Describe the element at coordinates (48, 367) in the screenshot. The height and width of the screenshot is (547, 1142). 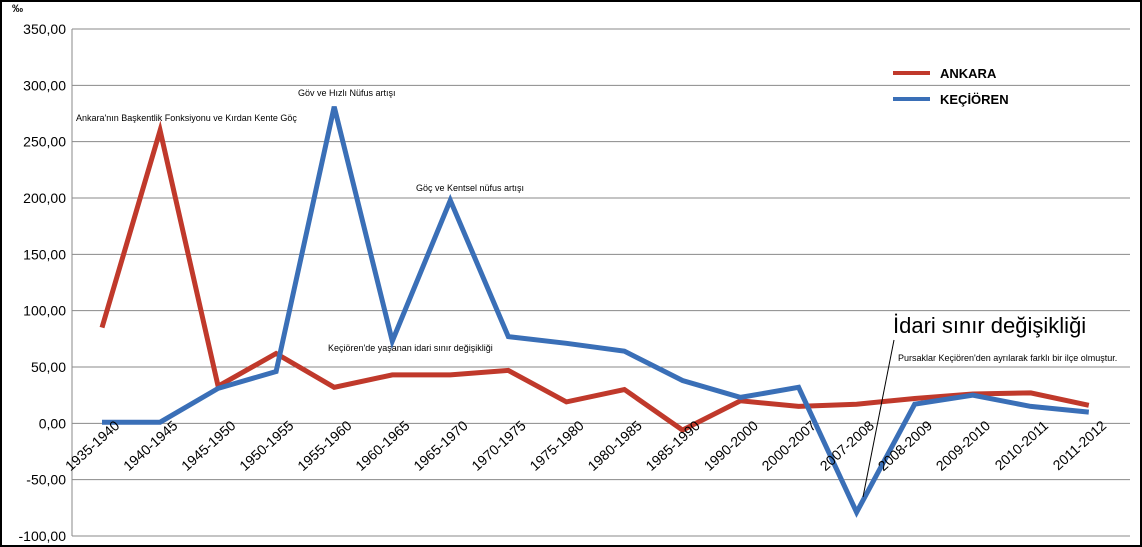
I see `y-tick-label: 50,00` at that location.